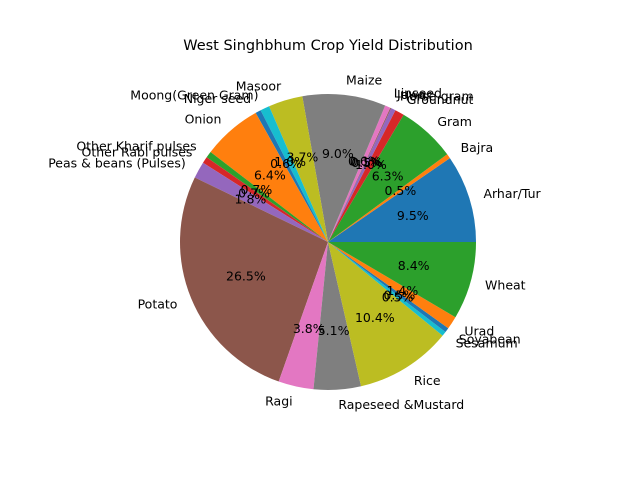 The image size is (640, 480). I want to click on slice-pct-arhar-tur: 9.5%, so click(413, 215).